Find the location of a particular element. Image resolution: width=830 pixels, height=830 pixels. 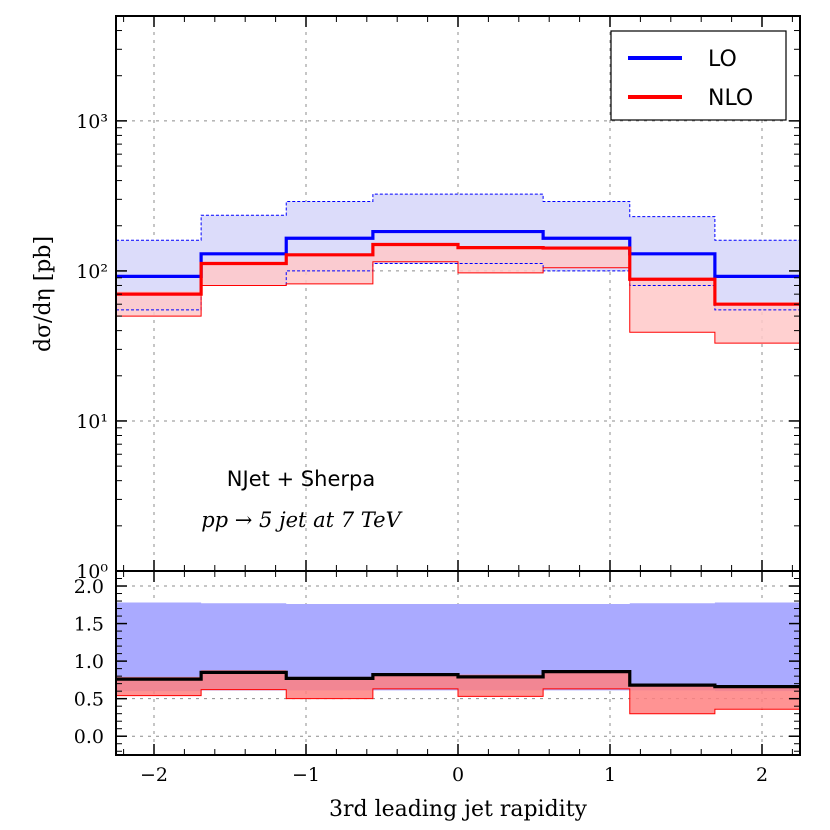

nlo-band-lower-edge is located at coordinates (458, 302).